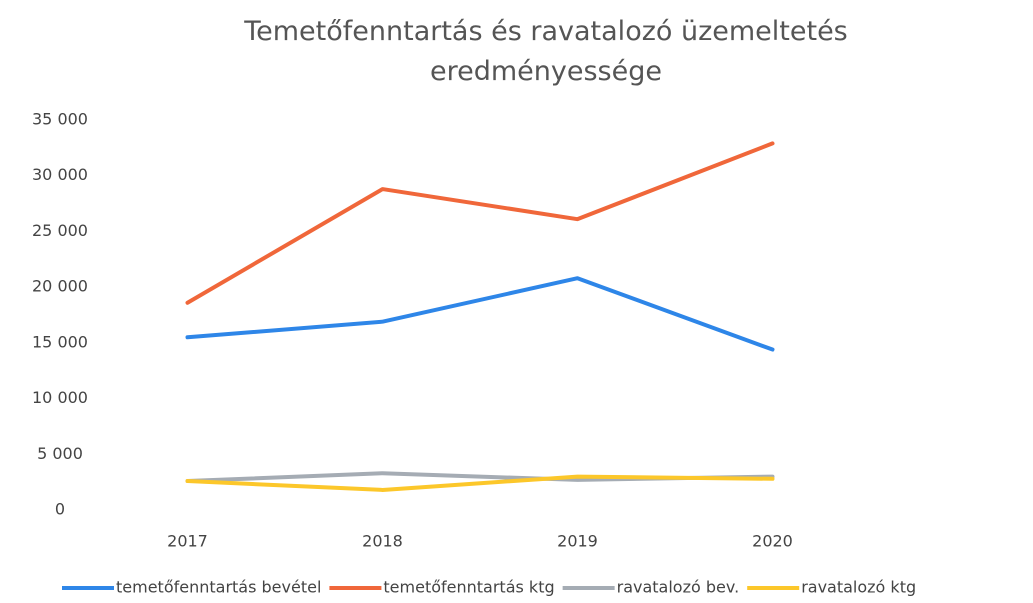  Describe the element at coordinates (577, 541) in the screenshot. I see `x-tick-label: 2019` at that location.